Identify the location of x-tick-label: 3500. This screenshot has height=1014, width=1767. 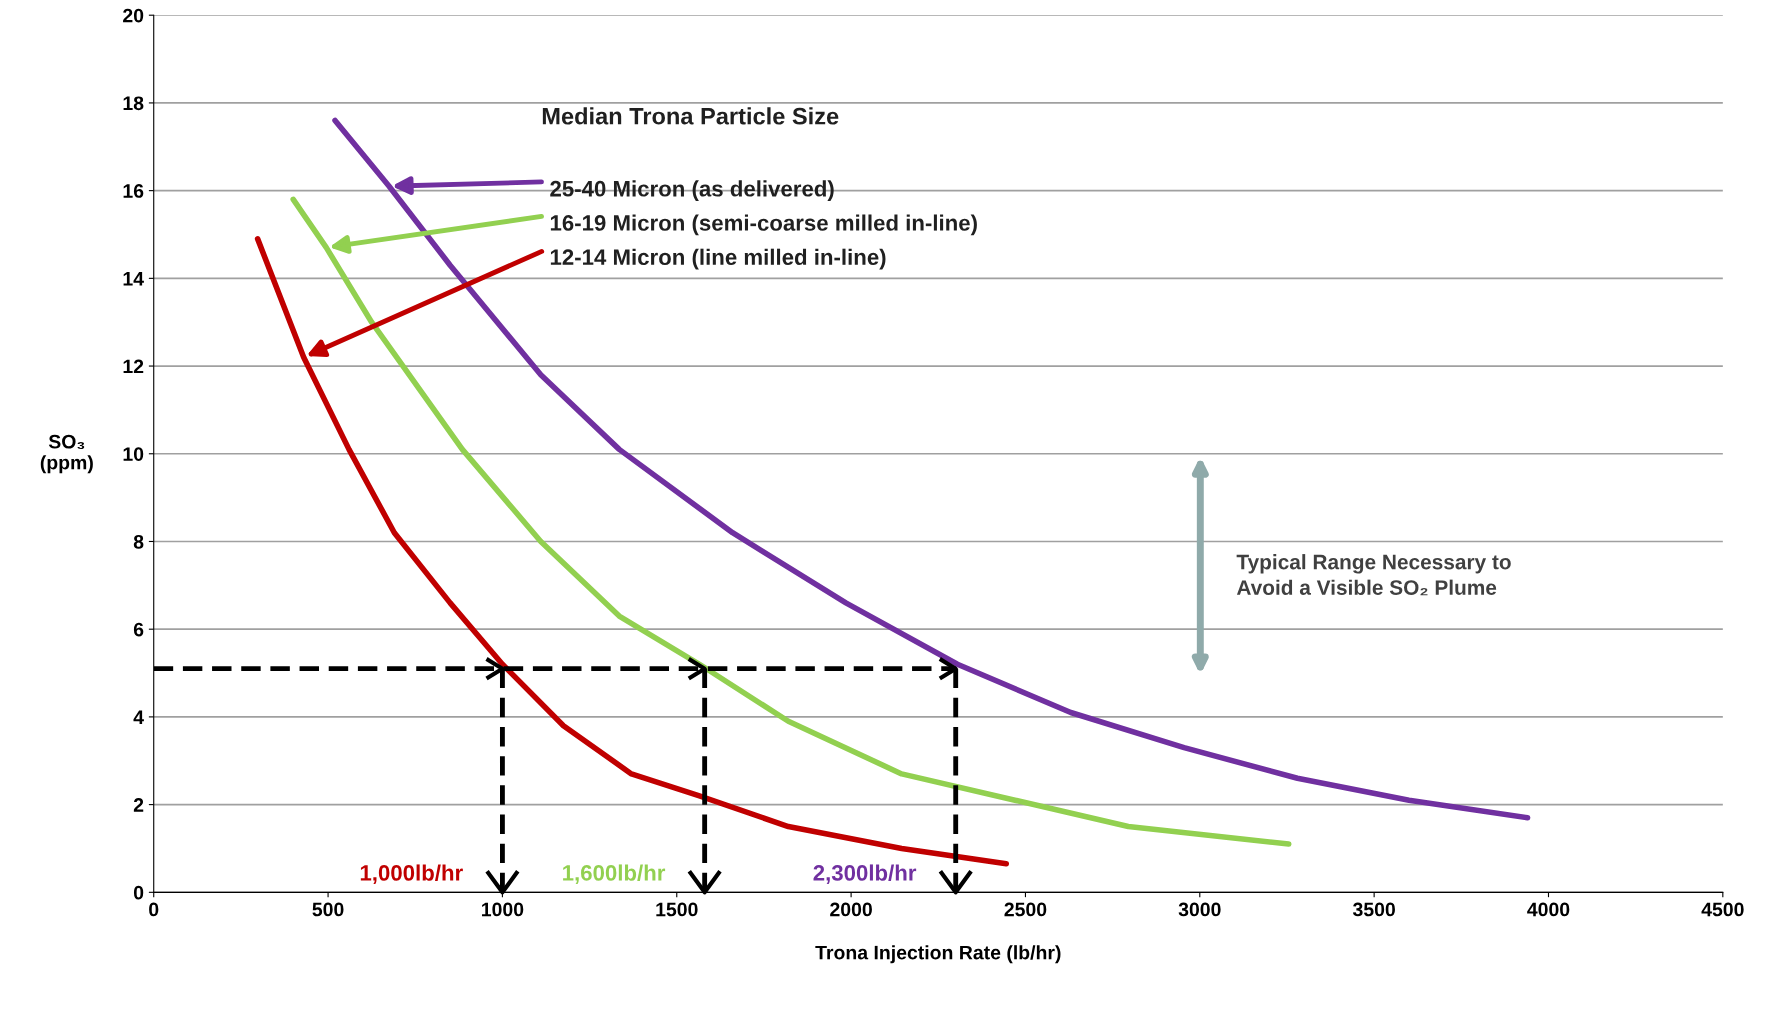
(1373, 909).